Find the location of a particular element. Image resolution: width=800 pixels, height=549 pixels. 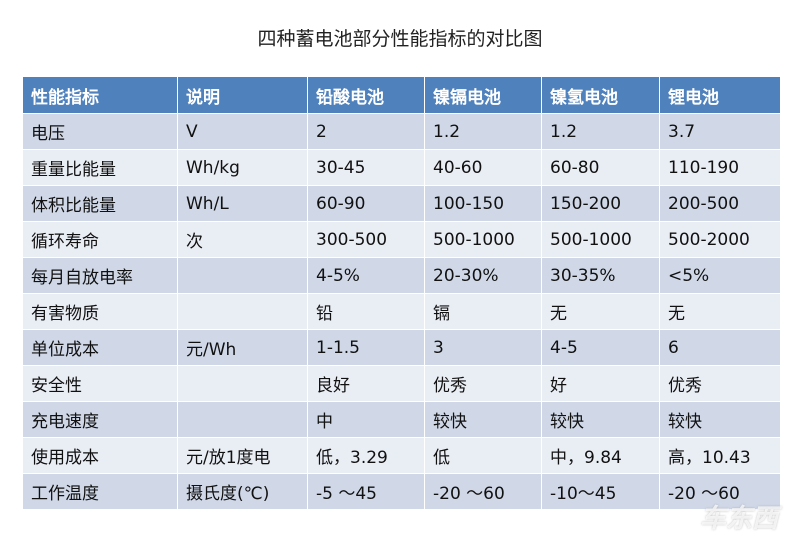

table-cell: 安全性 is located at coordinates (100, 383).